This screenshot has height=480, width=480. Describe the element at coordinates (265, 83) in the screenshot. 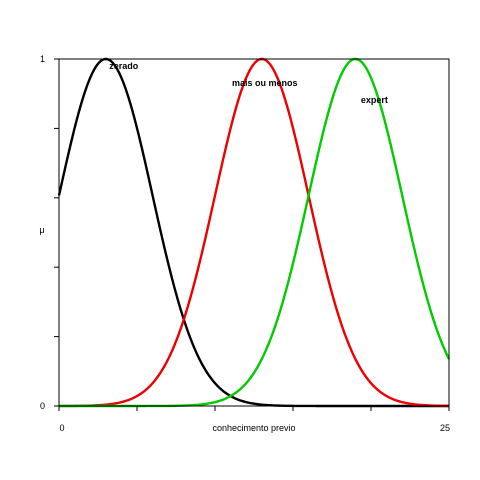

I see `series-label-1: mais ou menos` at that location.